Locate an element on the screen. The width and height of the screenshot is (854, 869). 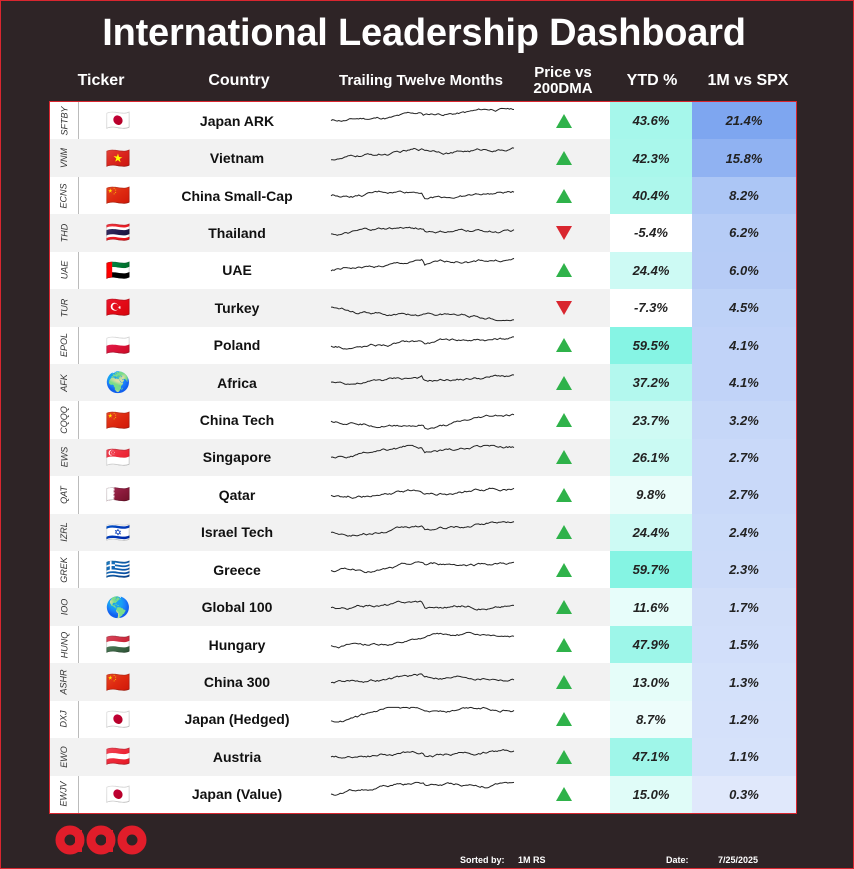
flag-icon: 🌍 is located at coordinates (118, 382).